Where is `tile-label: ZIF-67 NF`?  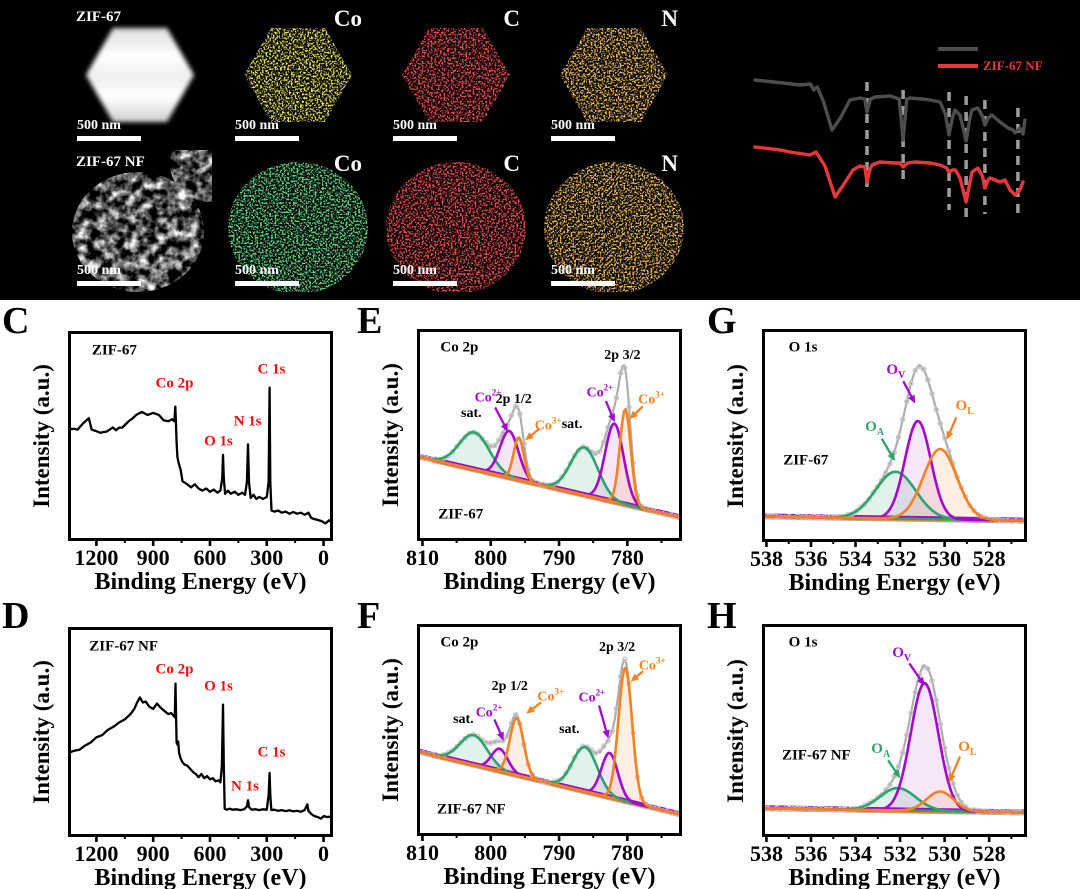 tile-label: ZIF-67 NF is located at coordinates (110, 162).